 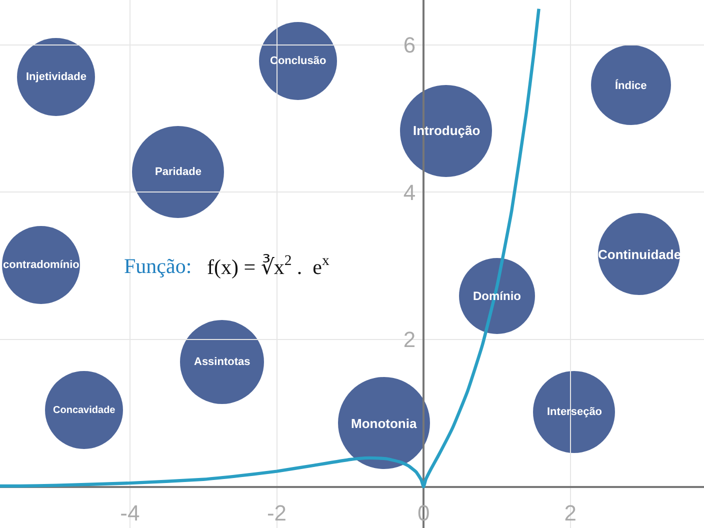 I want to click on y-tick-label: 4, so click(x=409, y=192).